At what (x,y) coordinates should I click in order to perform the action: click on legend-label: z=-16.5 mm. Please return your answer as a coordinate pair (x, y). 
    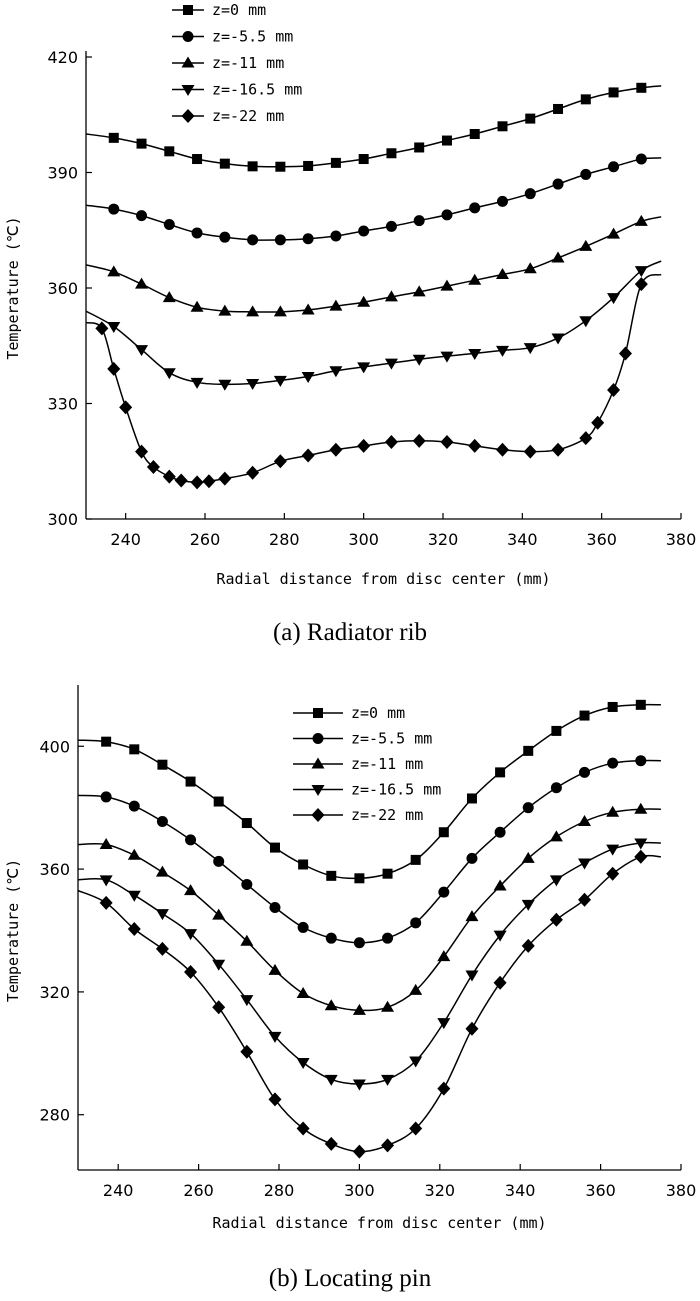
    Looking at the image, I should click on (396, 790).